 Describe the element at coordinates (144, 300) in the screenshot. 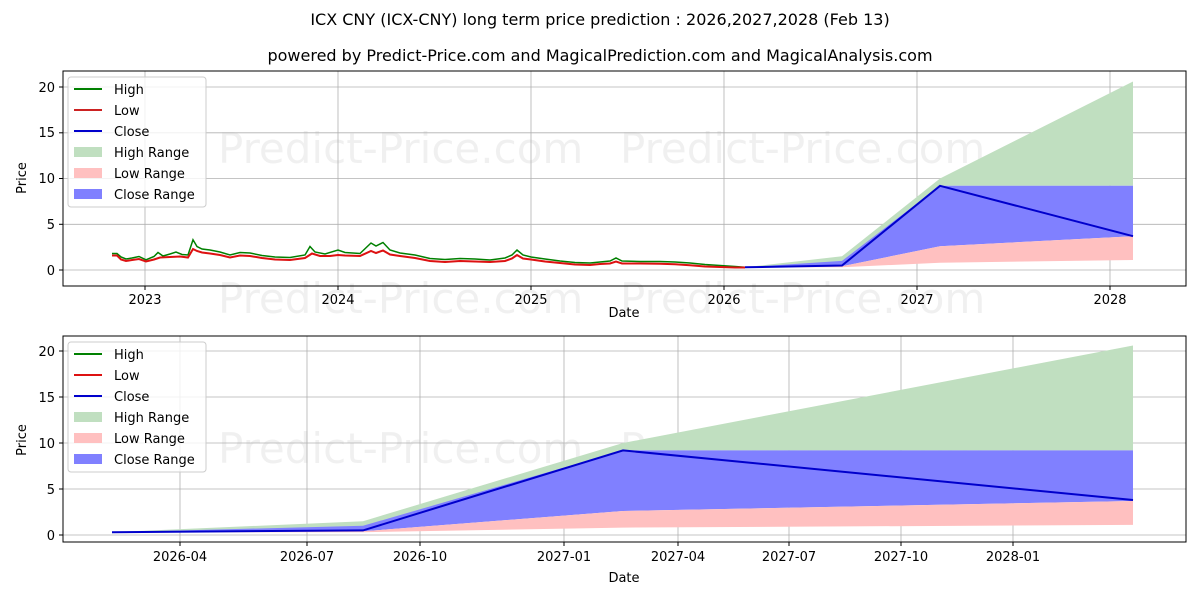

I see `x-tick-label: 2023` at that location.